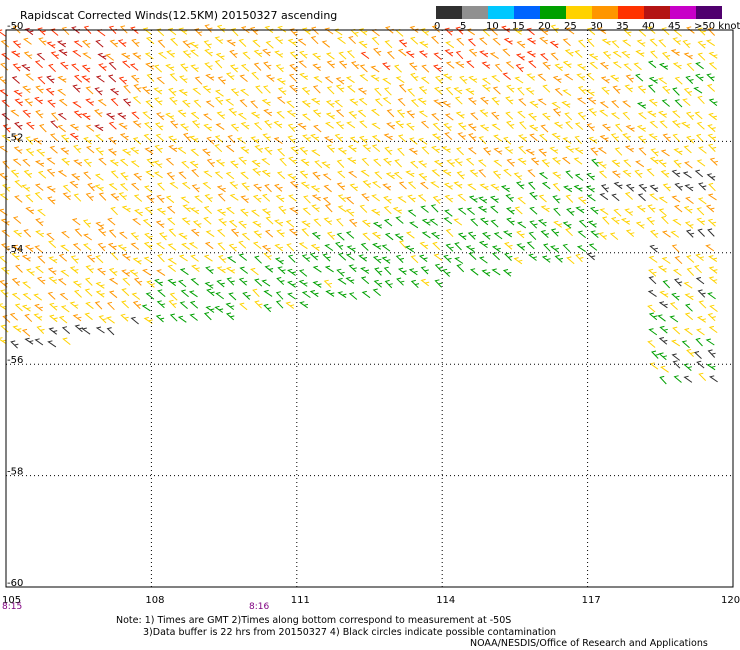  What do you see at coordinates (15, 137) in the screenshot?
I see `y-tick-label: -52` at bounding box center [15, 137].